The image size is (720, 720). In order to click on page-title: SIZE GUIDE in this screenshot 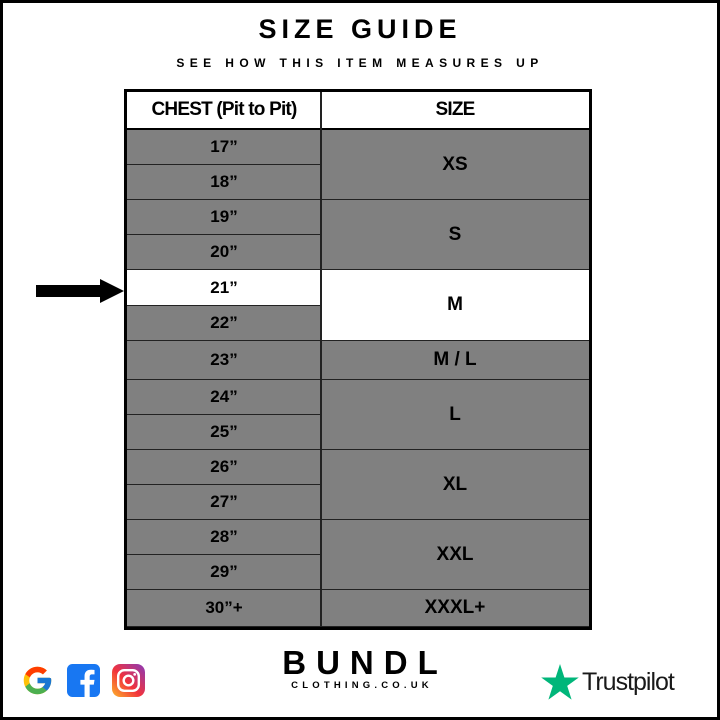, I will do `click(360, 29)`.